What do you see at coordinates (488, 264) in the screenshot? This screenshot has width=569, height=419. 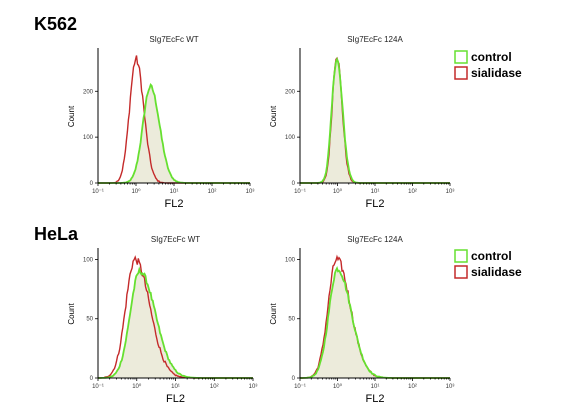 I see `legend-bottom: control sialidase` at bounding box center [488, 264].